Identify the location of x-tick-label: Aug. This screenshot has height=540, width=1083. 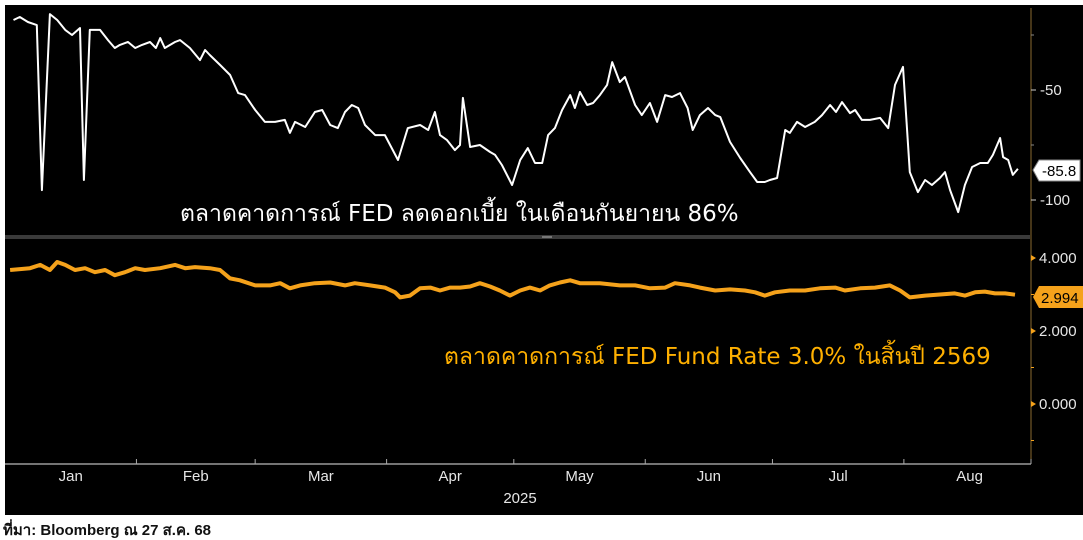
(969, 476).